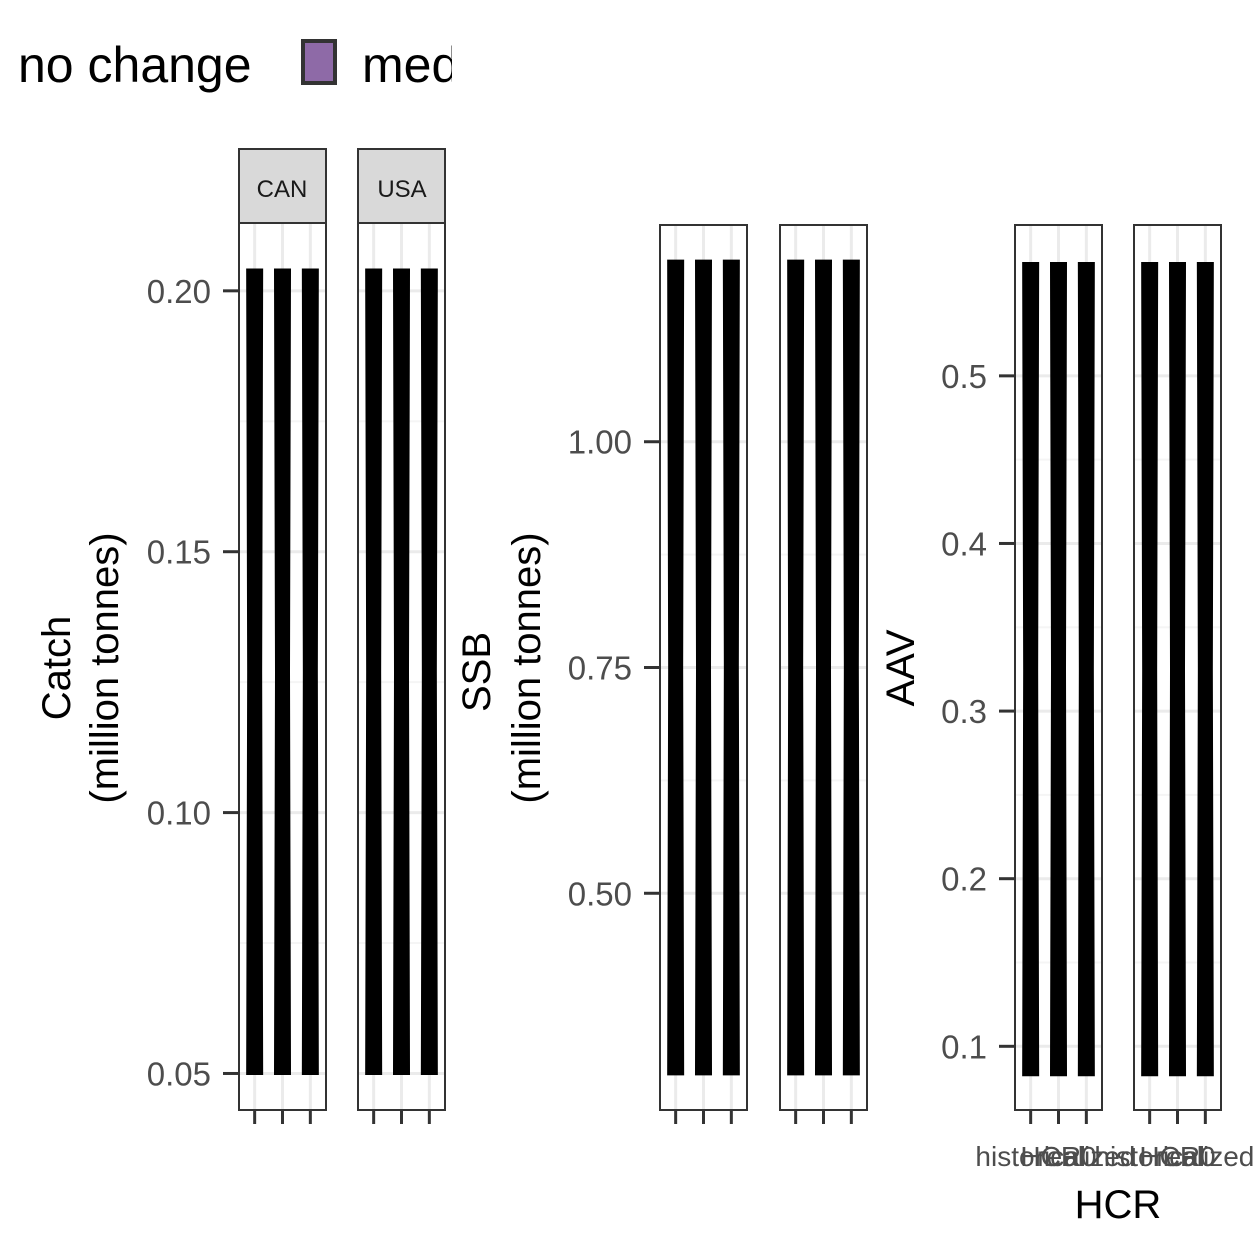 This screenshot has width=1259, height=1259. I want to click on legend-key-med, so click(319, 62).